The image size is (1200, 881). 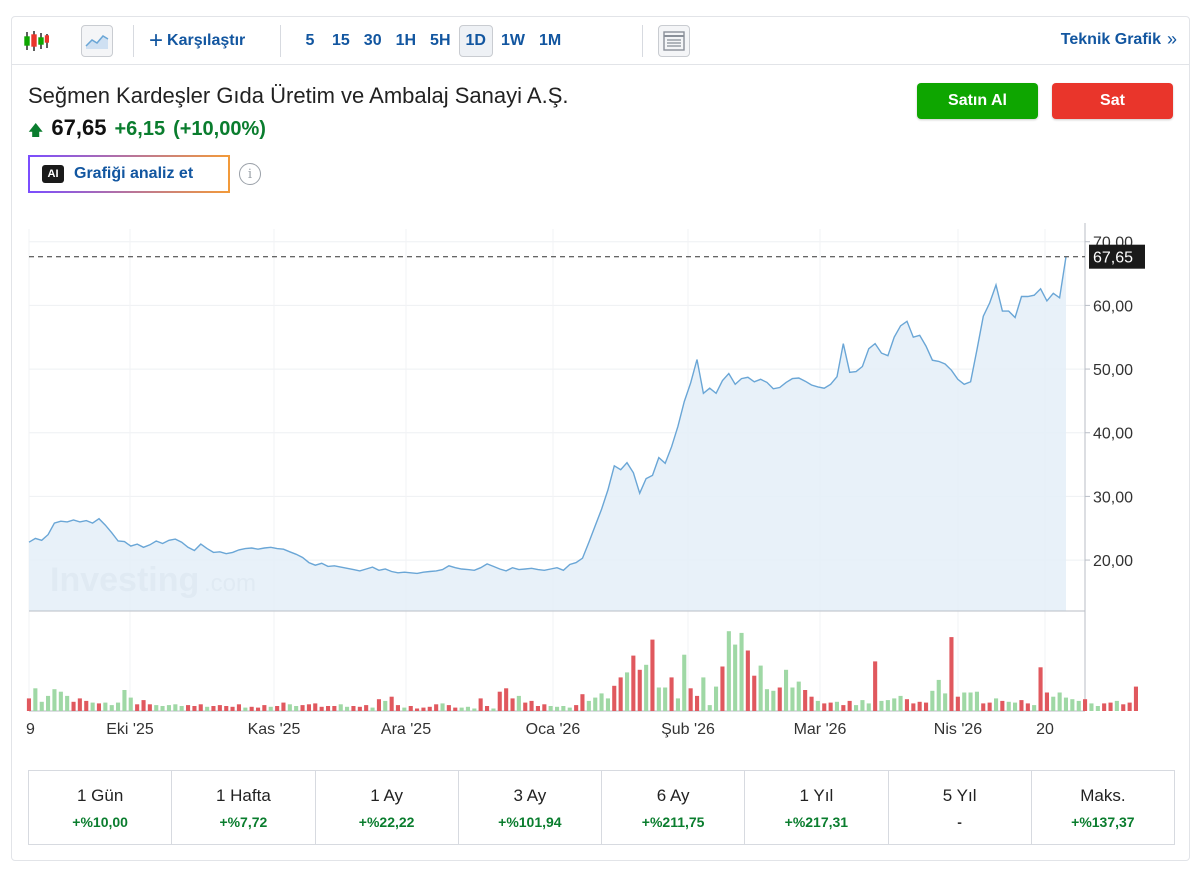 I want to click on price-change: +6,15, so click(x=140, y=129).